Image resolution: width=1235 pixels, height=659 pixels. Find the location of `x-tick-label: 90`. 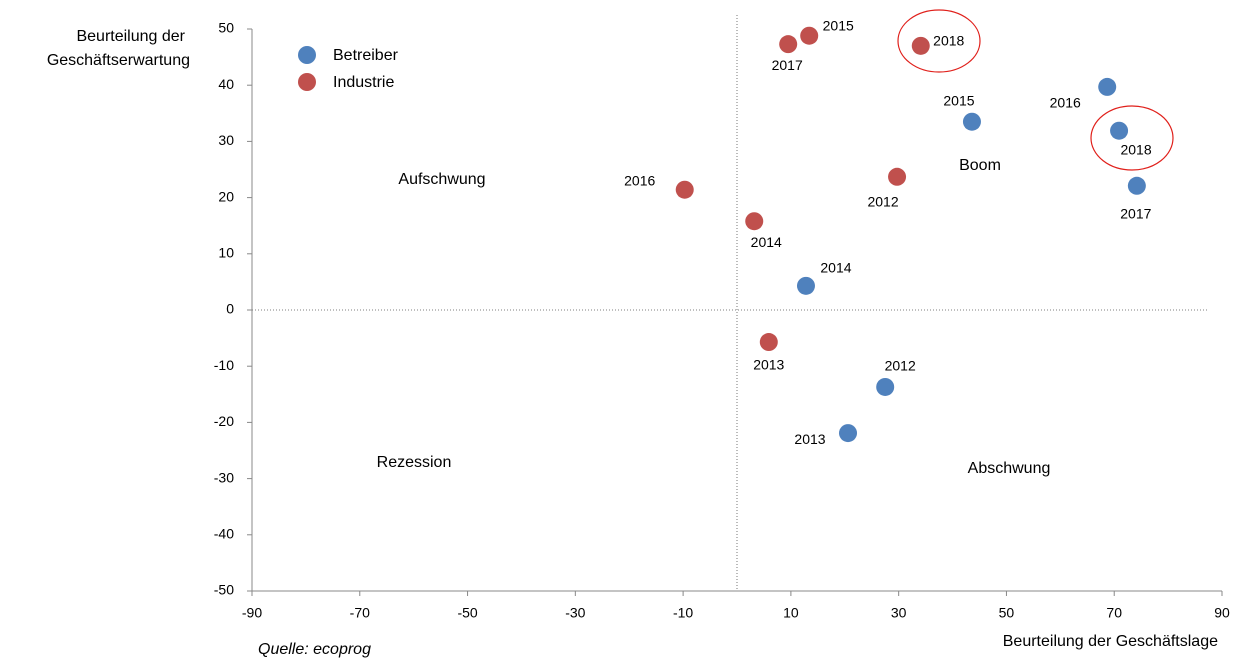

x-tick-label: 90 is located at coordinates (1222, 613).